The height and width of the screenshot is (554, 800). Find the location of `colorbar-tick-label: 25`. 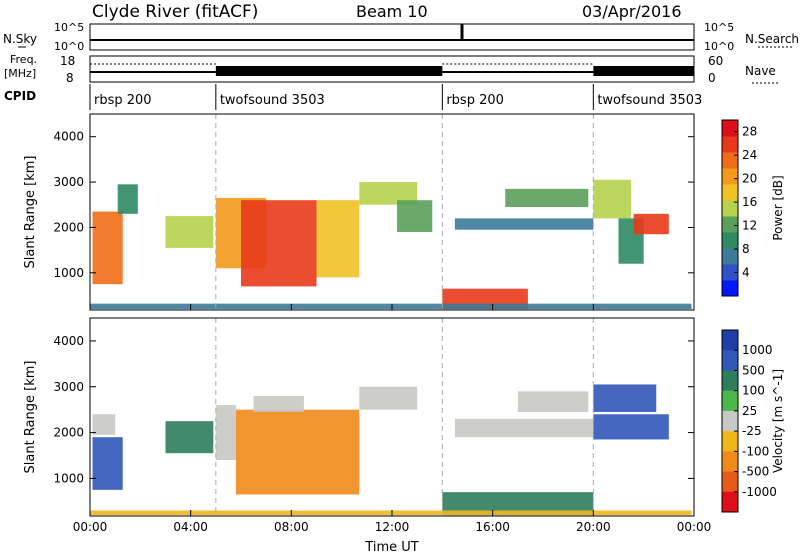

colorbar-tick-label: 25 is located at coordinates (749, 411).